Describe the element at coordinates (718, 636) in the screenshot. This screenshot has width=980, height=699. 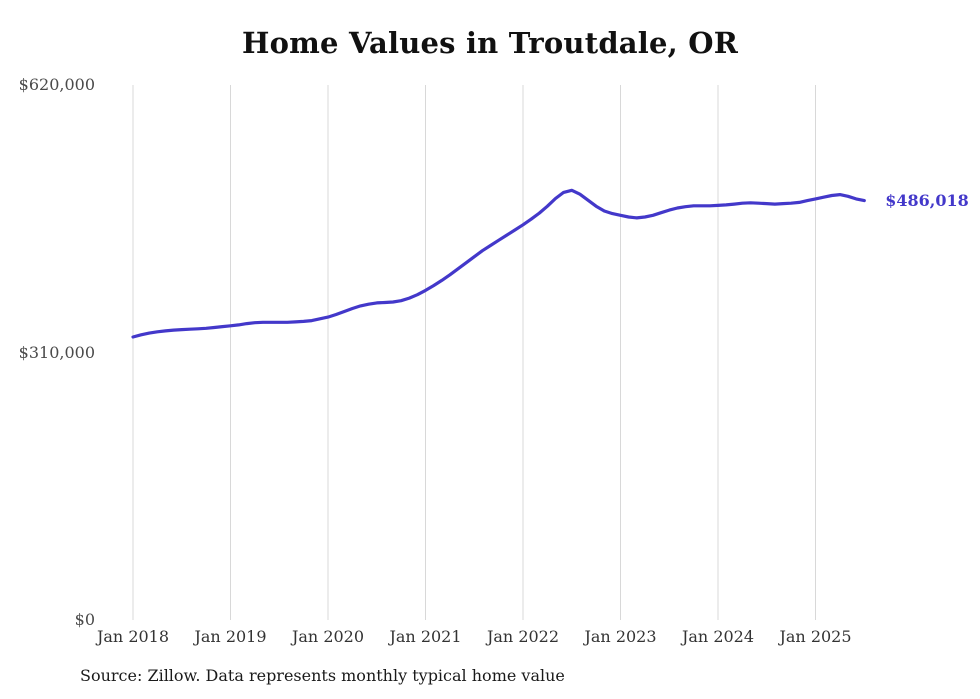
I see `x-axis-tick-label: Jan 2024` at that location.